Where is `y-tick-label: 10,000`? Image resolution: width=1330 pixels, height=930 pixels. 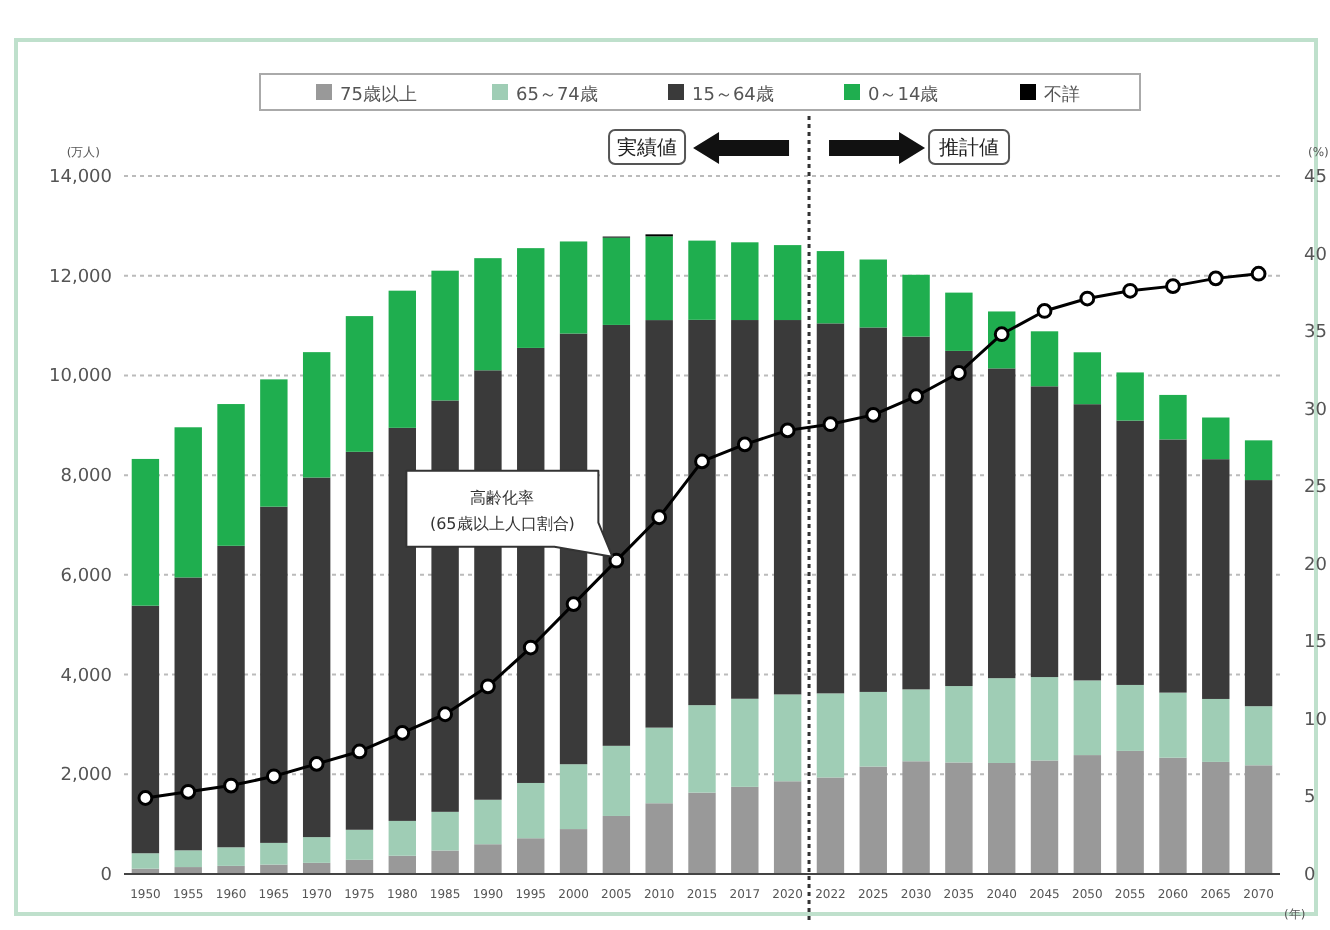
y-tick-label: 10,000 is located at coordinates (81, 377).